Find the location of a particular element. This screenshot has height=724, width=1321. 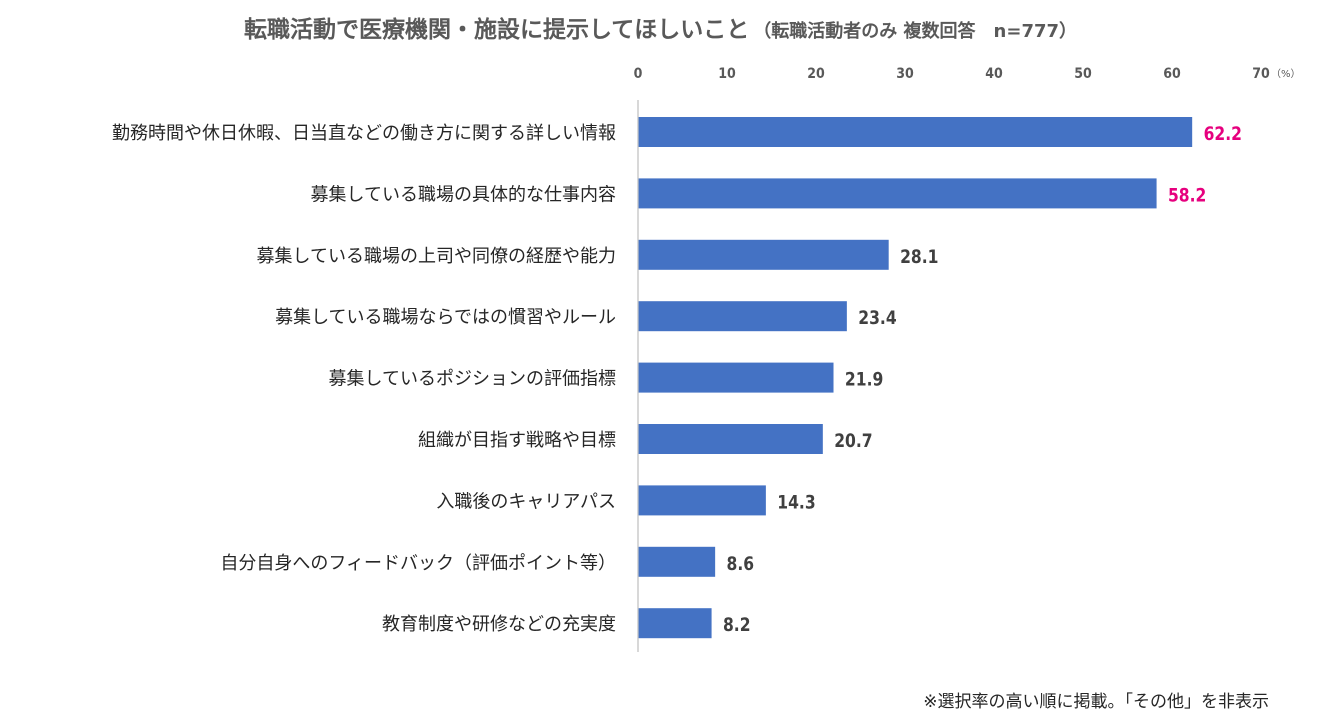

chart-subtitle: （転職活動者のみ 複数回答 n=777） is located at coordinates (915, 31).